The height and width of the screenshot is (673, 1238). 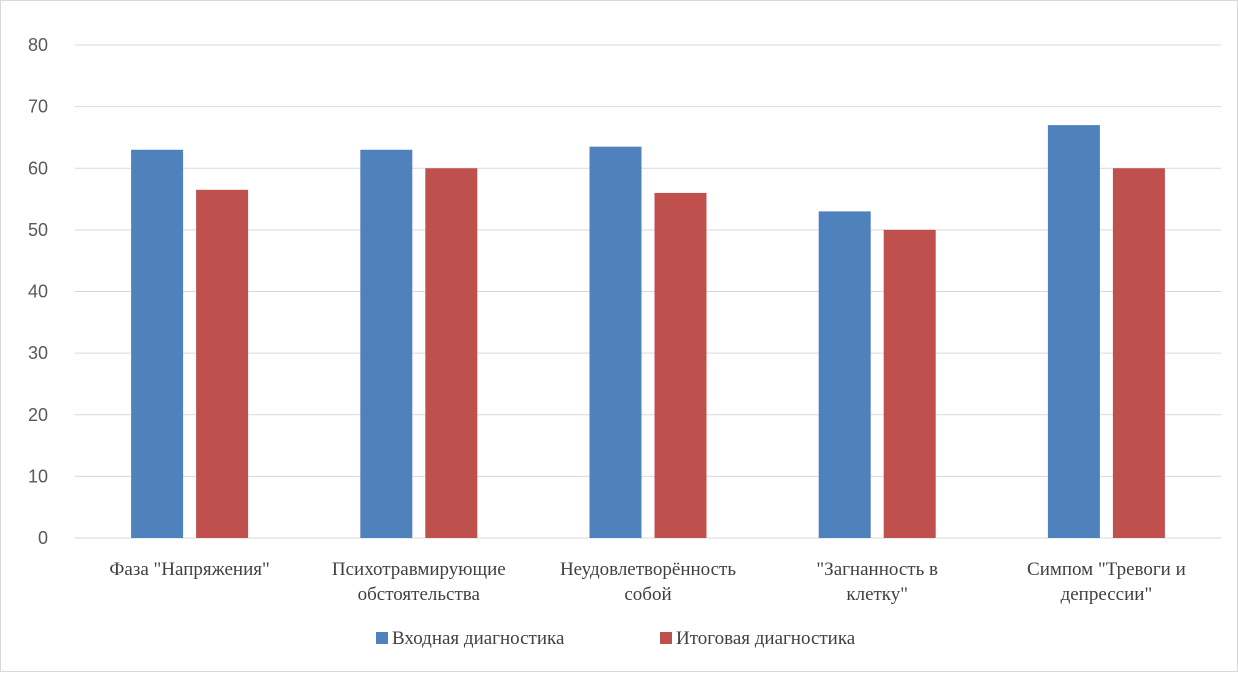 I want to click on x-category-label-line: Симпом "Тревоги и, so click(x=1106, y=569).